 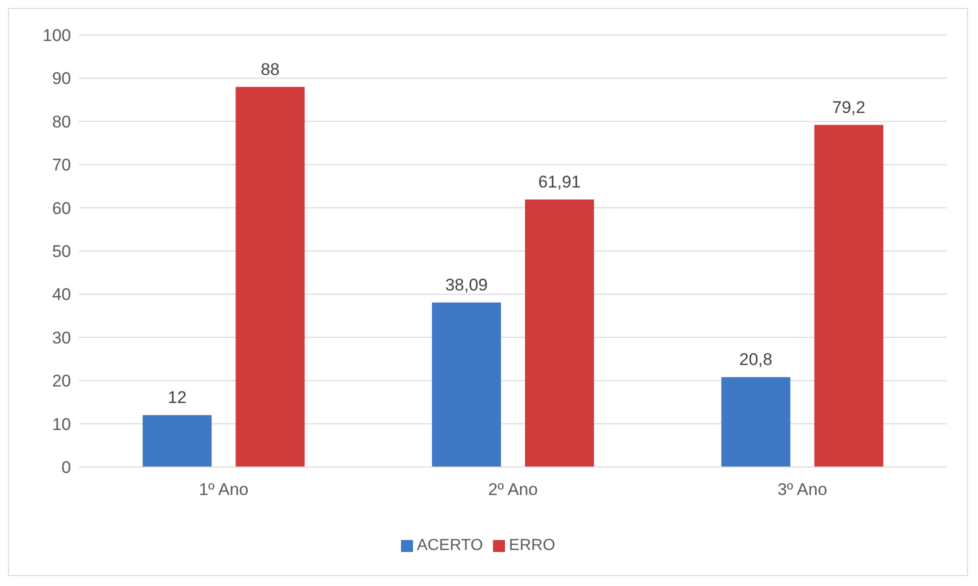 What do you see at coordinates (61, 338) in the screenshot?
I see `y-tick-label: 30` at bounding box center [61, 338].